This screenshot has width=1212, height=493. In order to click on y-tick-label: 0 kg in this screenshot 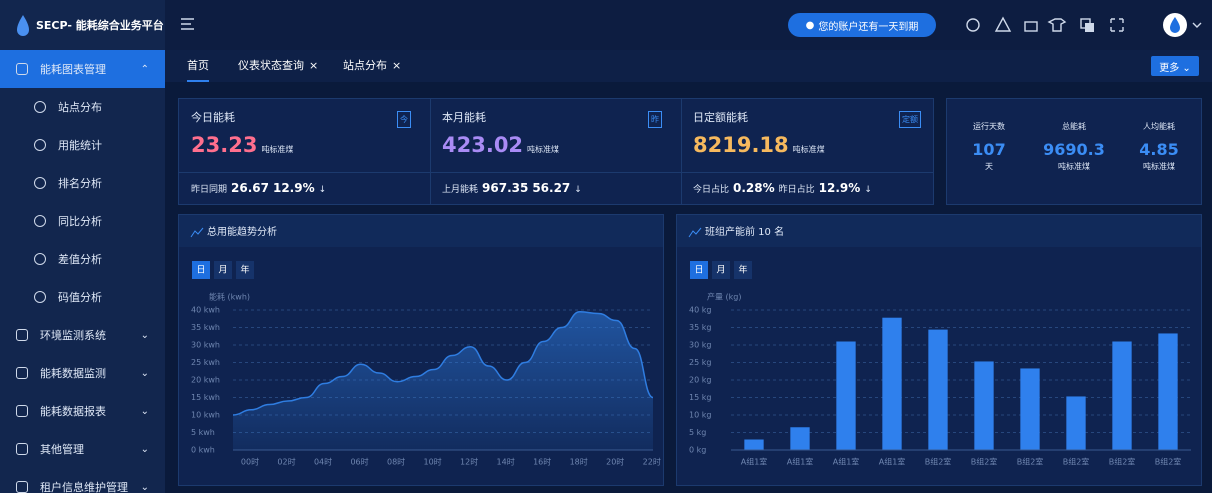, I will do `click(697, 450)`.